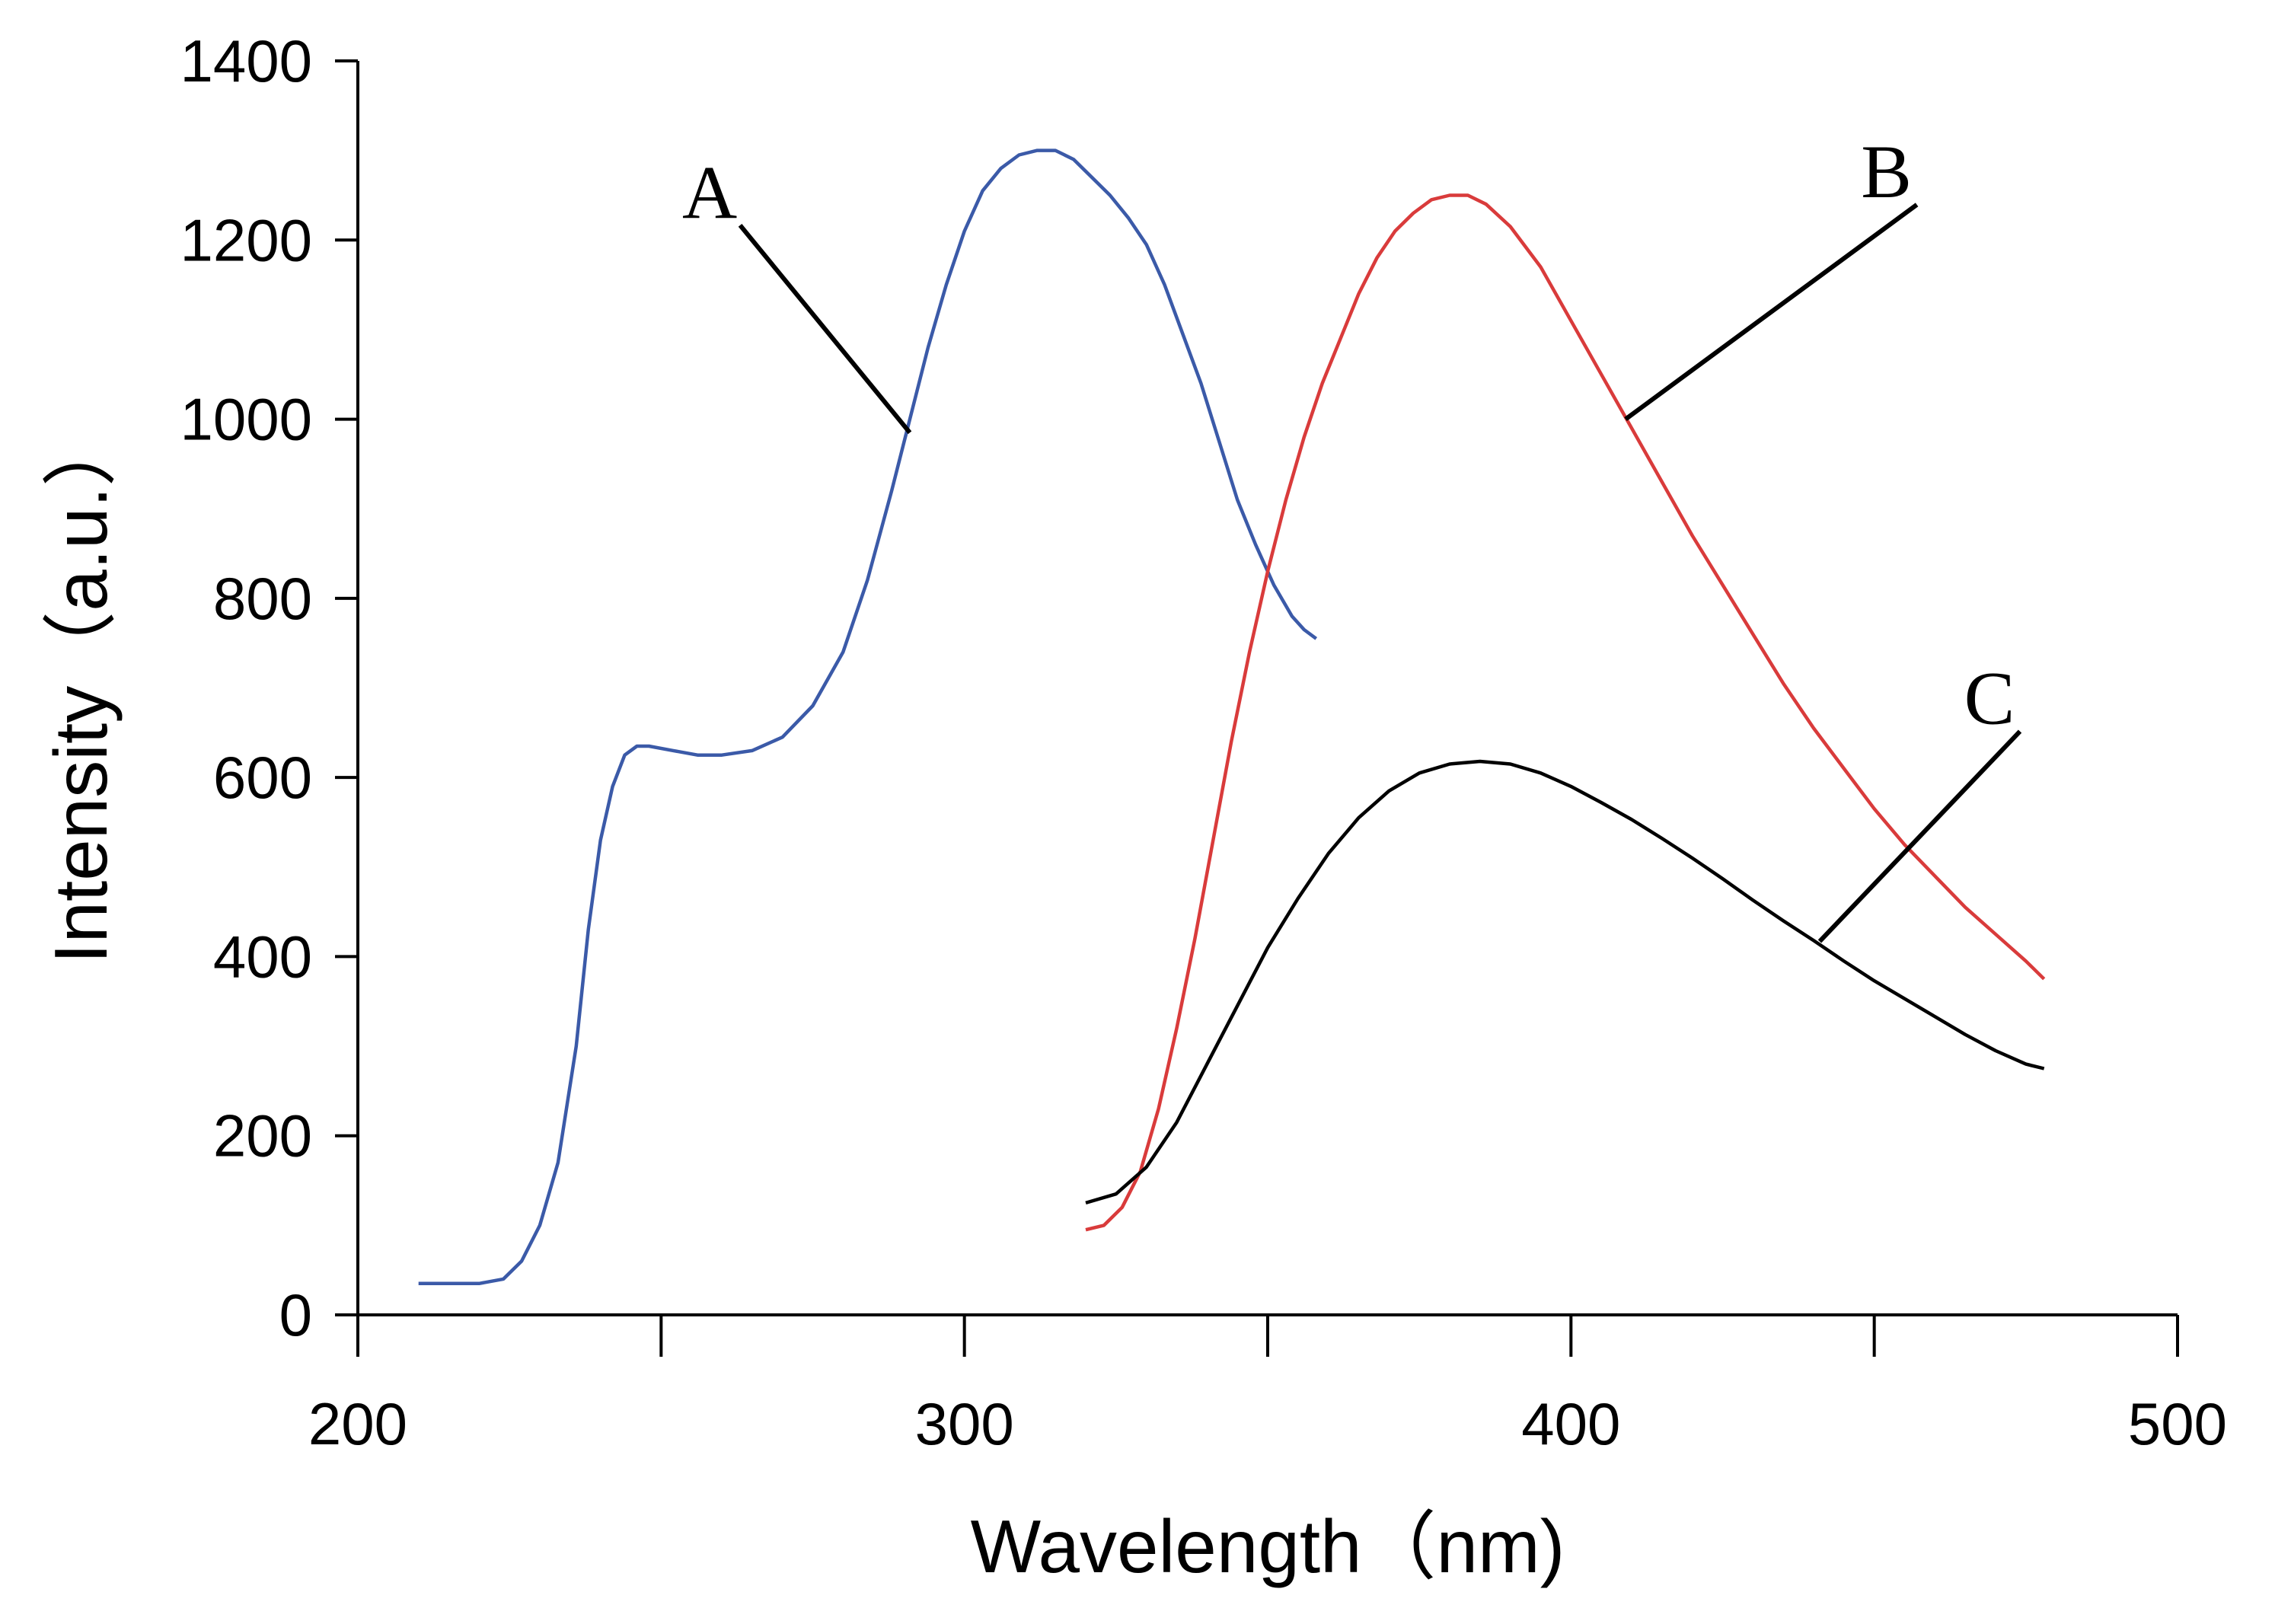 This screenshot has height=1624, width=2275. Describe the element at coordinates (358, 1423) in the screenshot. I see `x-tick-label: 200` at that location.